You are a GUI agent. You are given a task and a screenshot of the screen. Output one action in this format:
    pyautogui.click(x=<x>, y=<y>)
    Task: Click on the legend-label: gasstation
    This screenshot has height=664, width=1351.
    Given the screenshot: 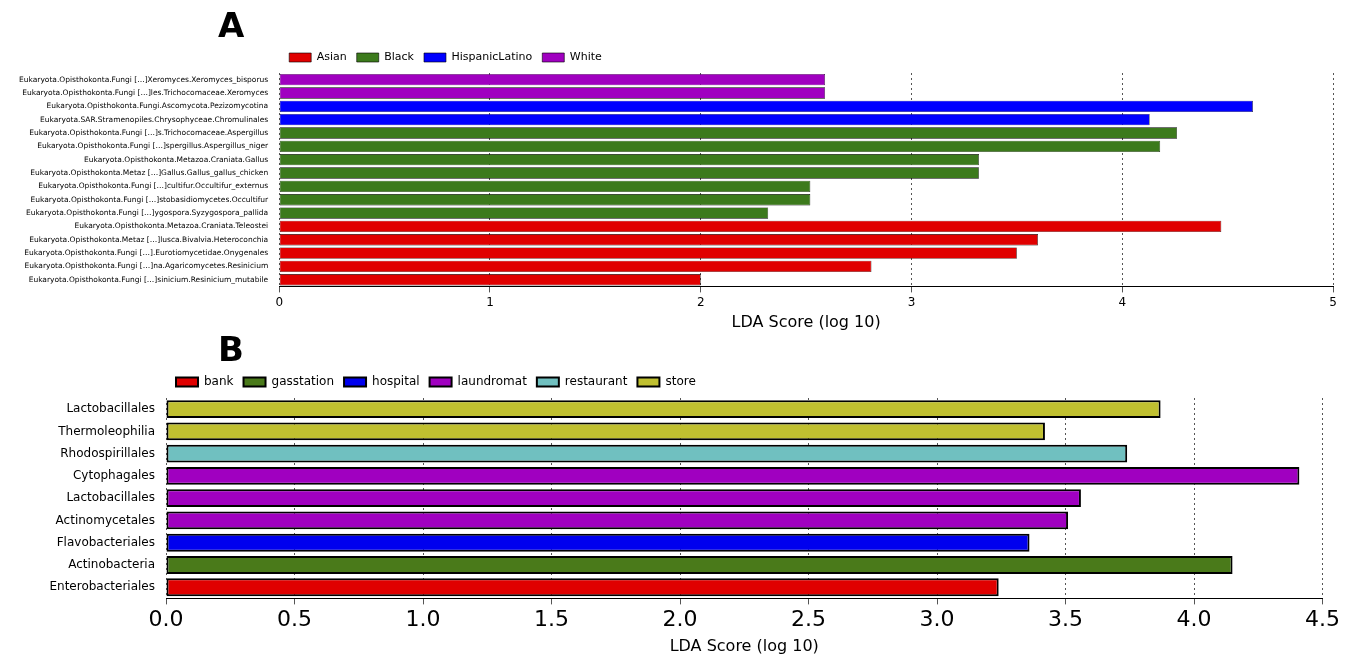 What is the action you would take?
    pyautogui.click(x=303, y=381)
    